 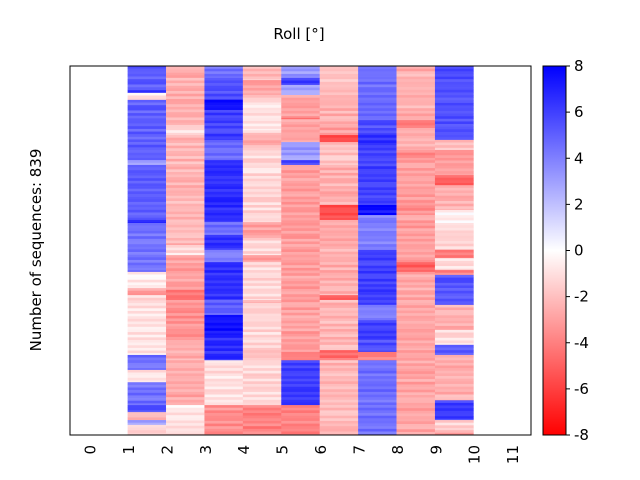 I want to click on colorbar-tick-label: -8, so click(x=581, y=435).